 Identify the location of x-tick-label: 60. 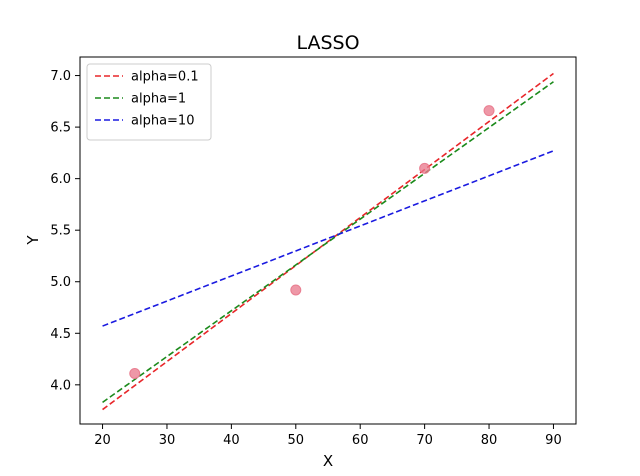
(360, 440).